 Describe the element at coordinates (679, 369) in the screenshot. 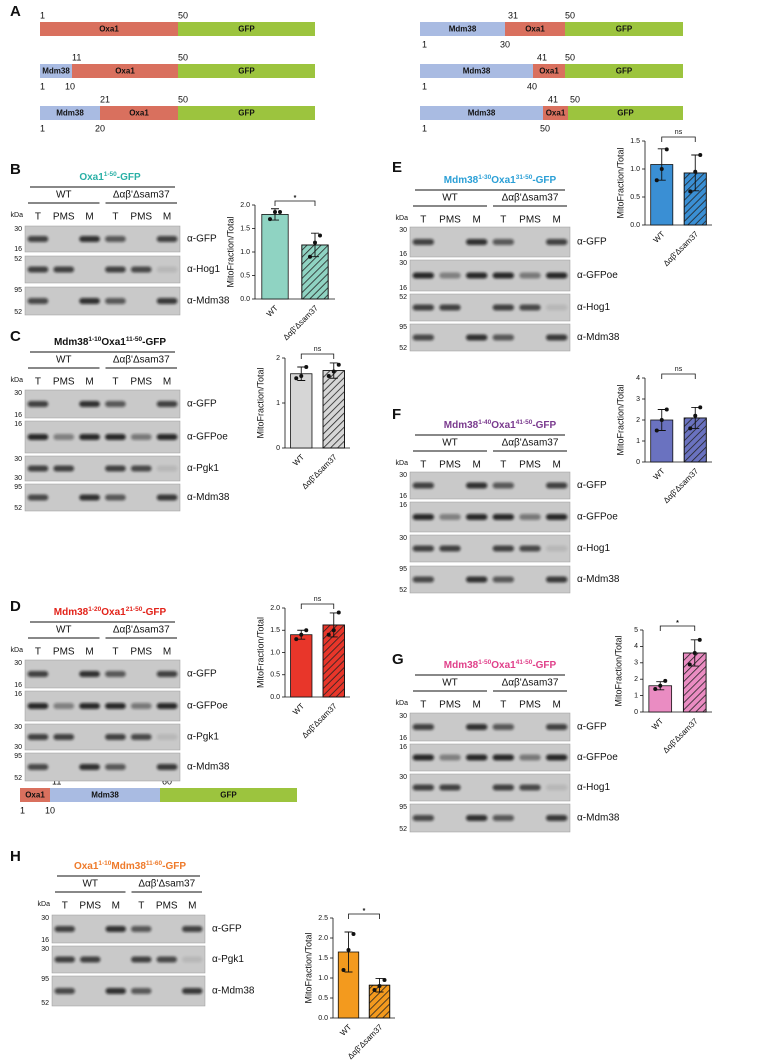

I see `significance-label: ns` at that location.